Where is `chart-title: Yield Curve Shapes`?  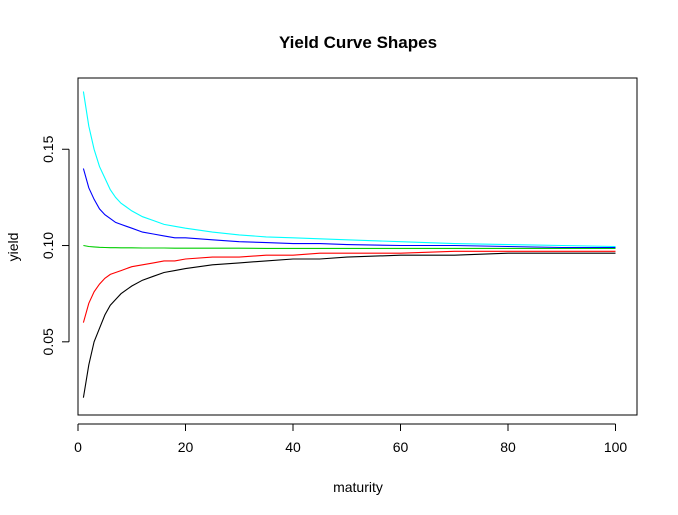 chart-title: Yield Curve Shapes is located at coordinates (358, 42).